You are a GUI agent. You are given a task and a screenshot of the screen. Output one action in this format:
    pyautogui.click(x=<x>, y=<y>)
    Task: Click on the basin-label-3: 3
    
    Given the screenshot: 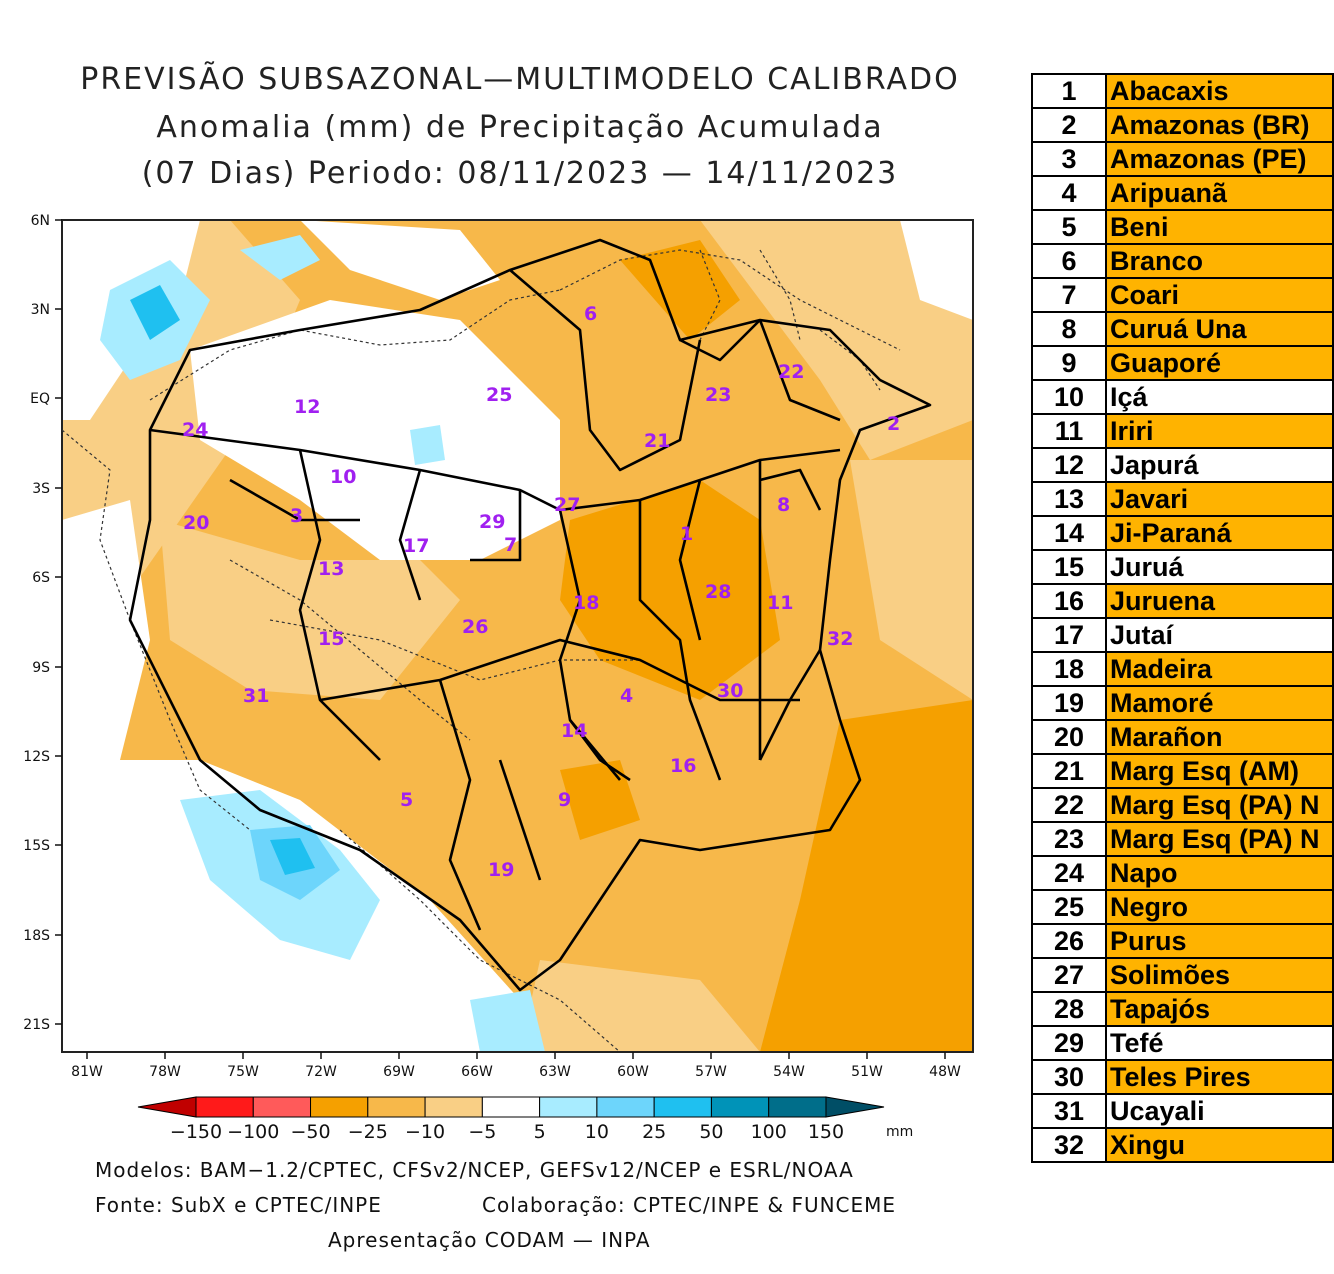 What is the action you would take?
    pyautogui.click(x=296, y=516)
    